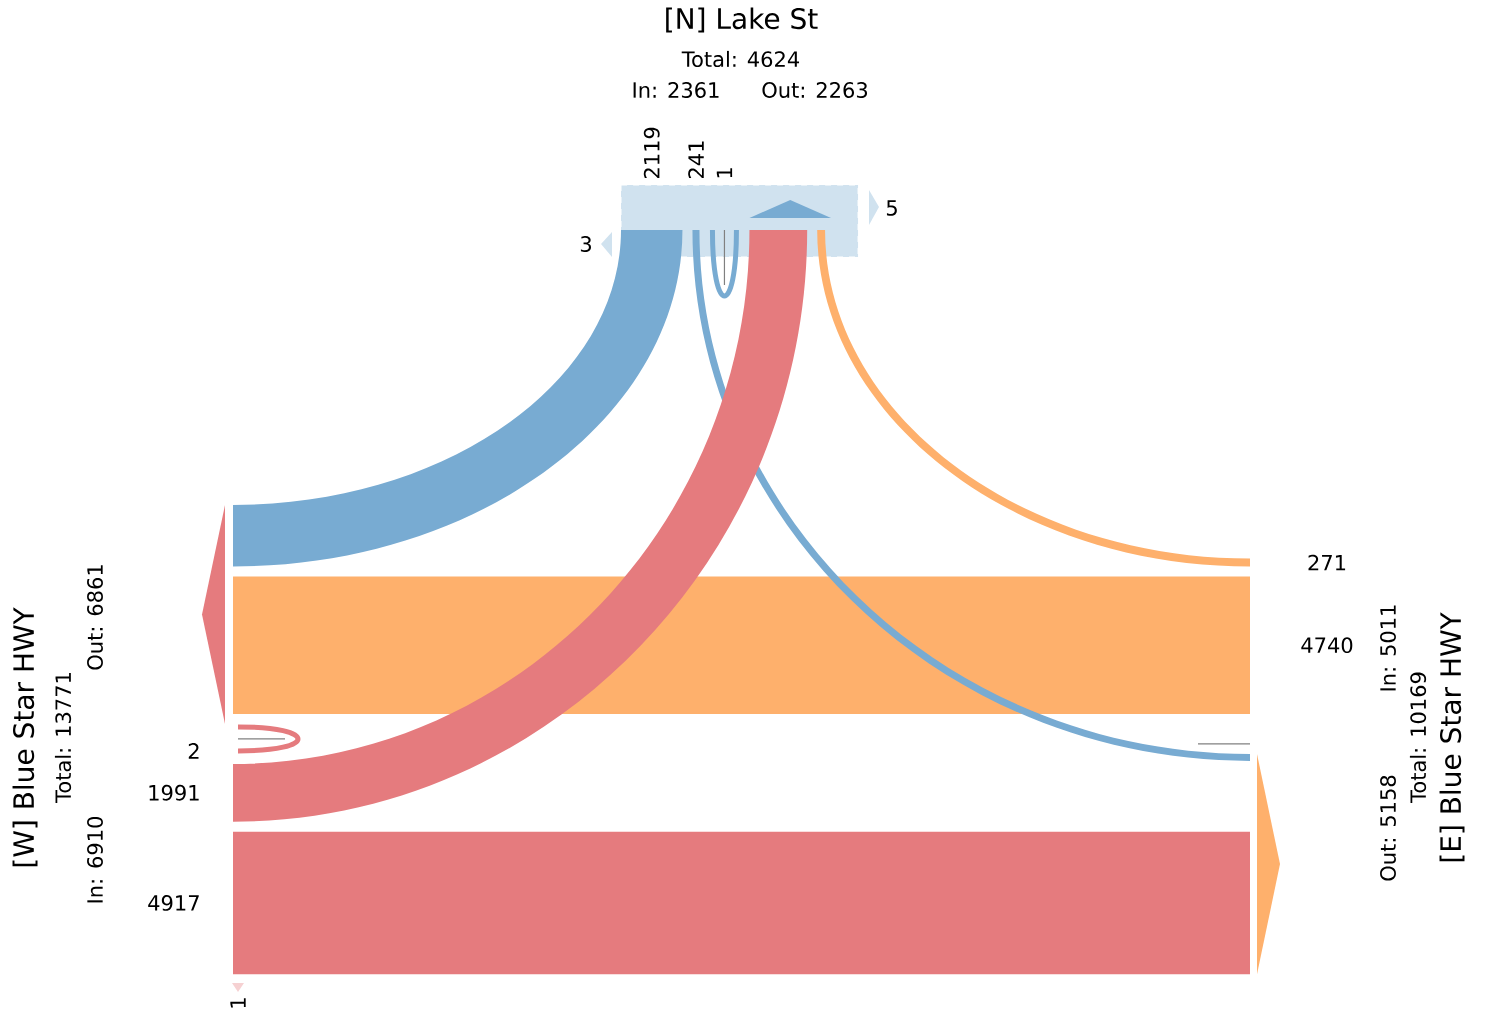 The width and height of the screenshot is (1485, 1017). What do you see at coordinates (740, 59) in the screenshot?
I see `text: Total: 4624` at bounding box center [740, 59].